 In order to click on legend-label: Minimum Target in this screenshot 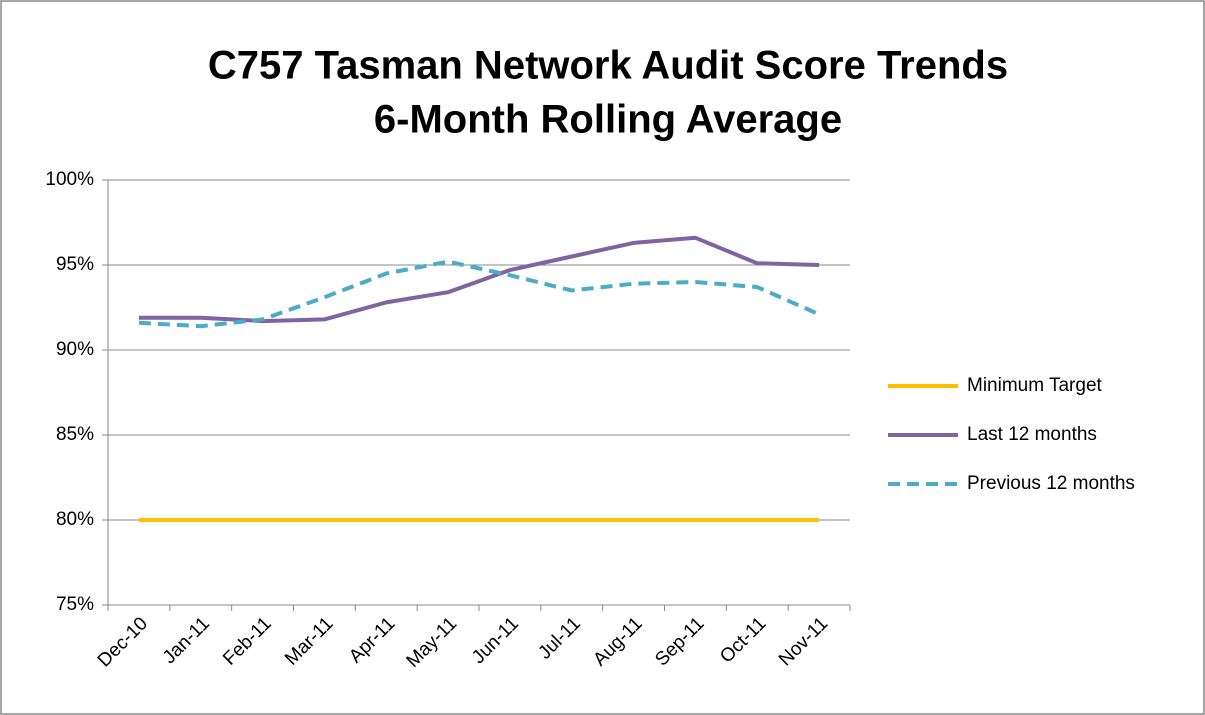, I will do `click(1035, 385)`.